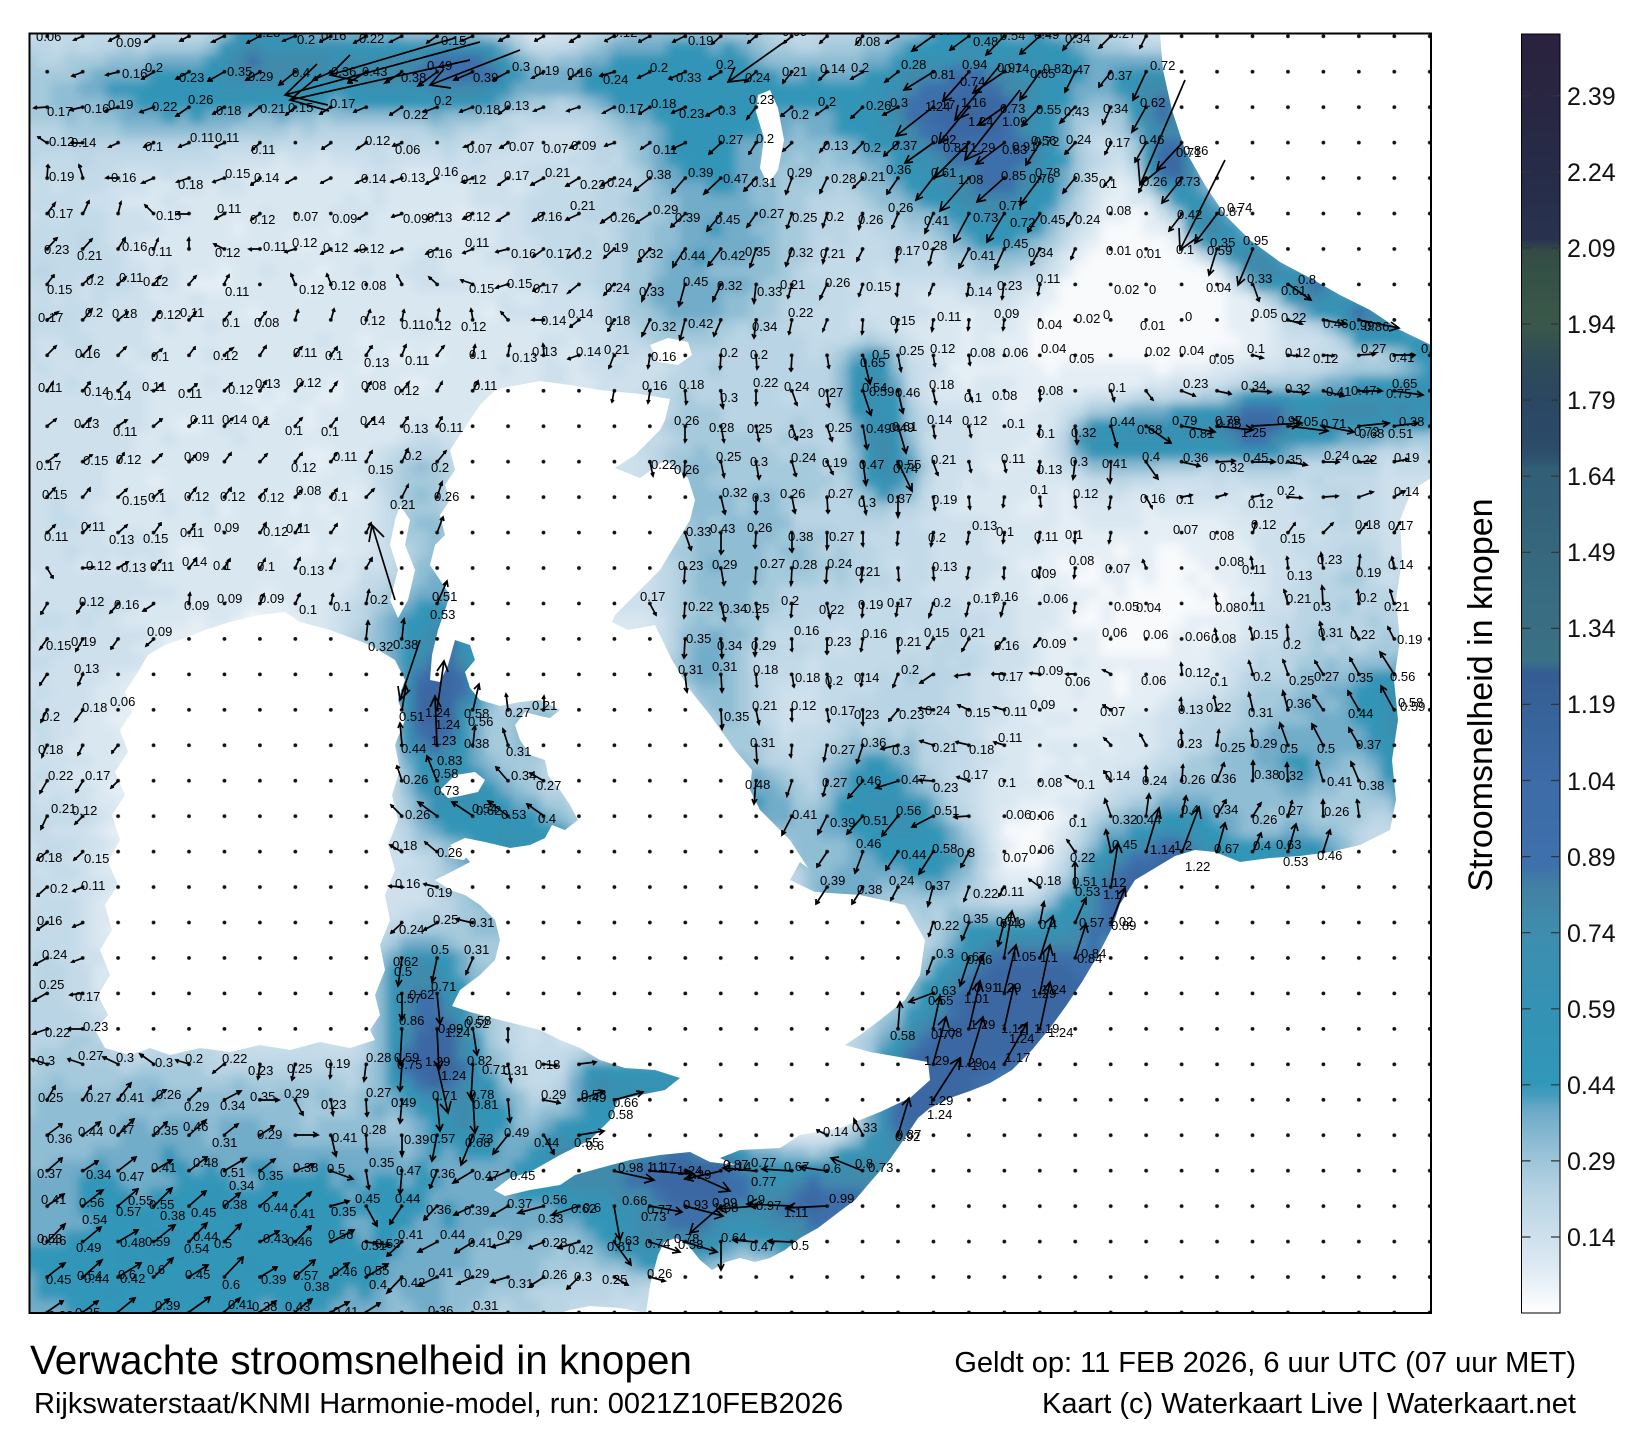  I want to click on svg-text: Stroomsnelheid in knopen, so click(1481, 694).